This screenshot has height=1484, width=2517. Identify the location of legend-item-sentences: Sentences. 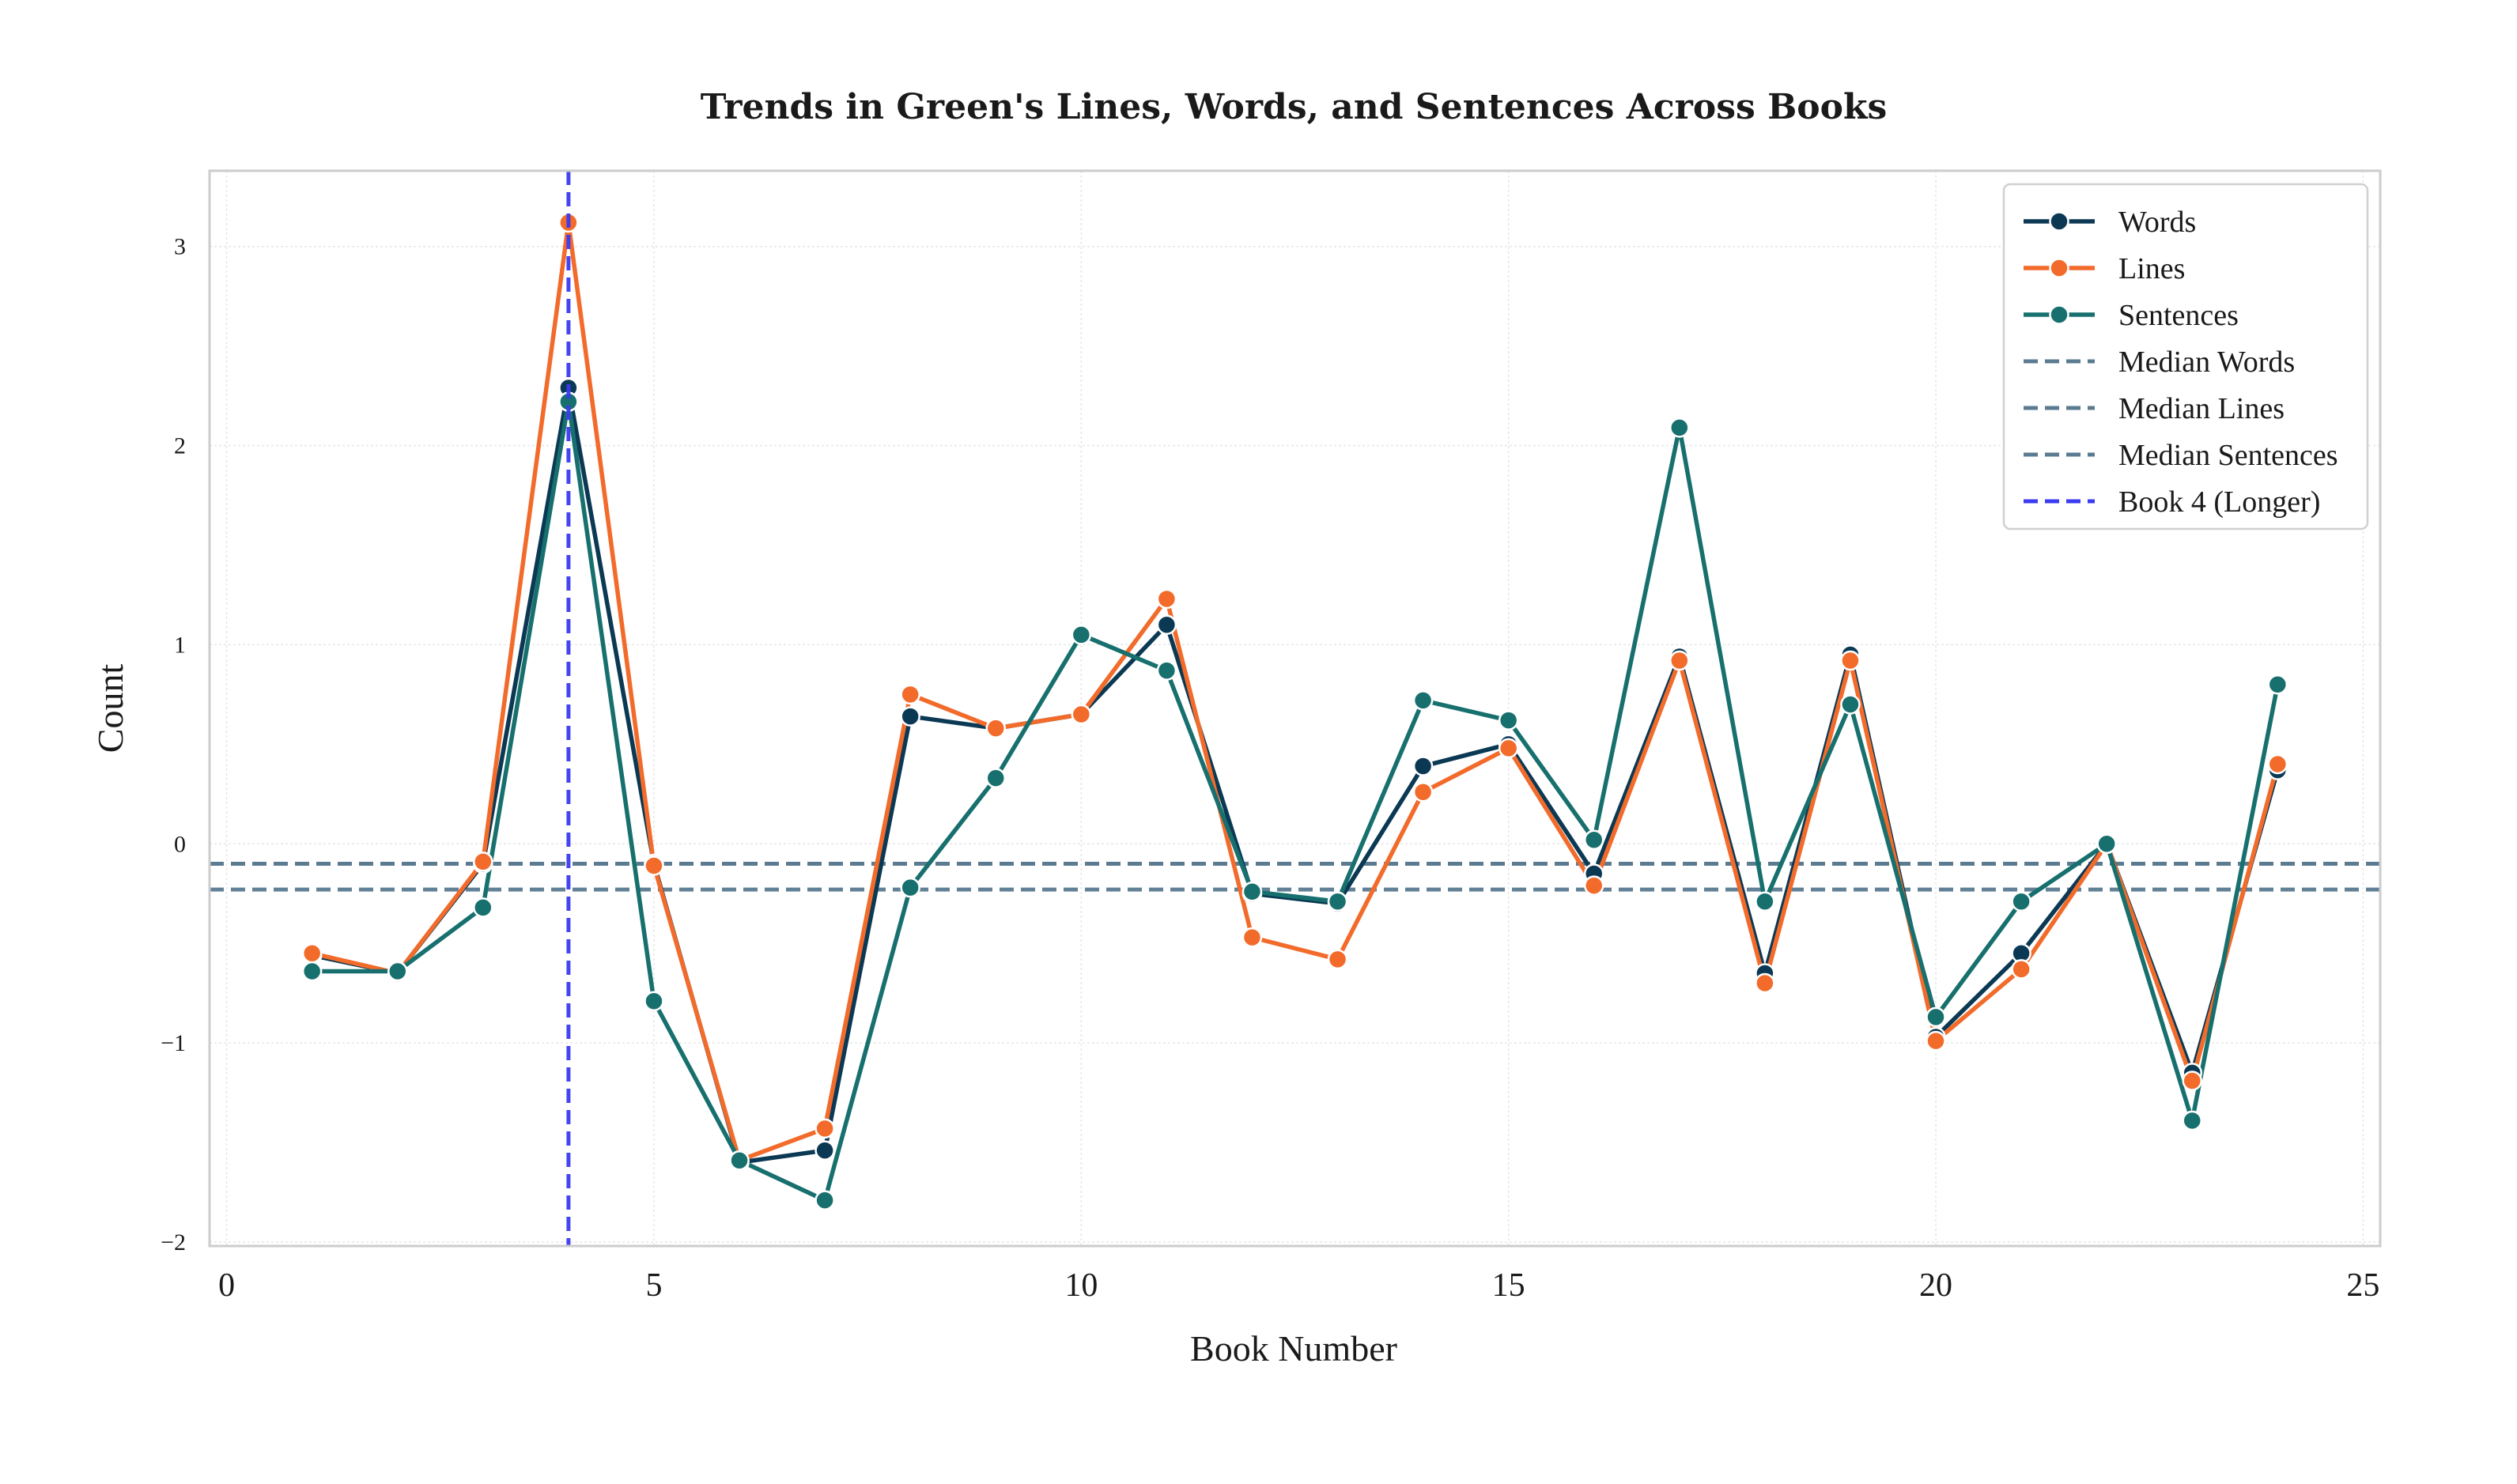
(2131, 315).